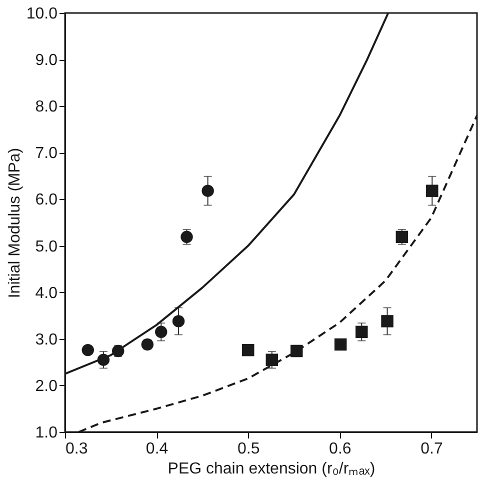  I want to click on x-axis-title: PEG chain extension (r₀/rₘₐₓ), so click(272, 469).